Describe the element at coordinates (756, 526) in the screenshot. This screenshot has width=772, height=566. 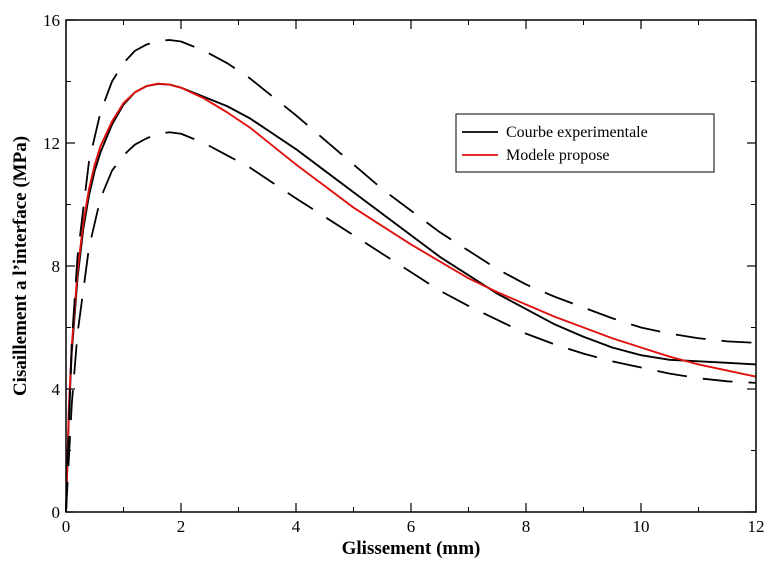
I see `x-tick-label: 12` at that location.